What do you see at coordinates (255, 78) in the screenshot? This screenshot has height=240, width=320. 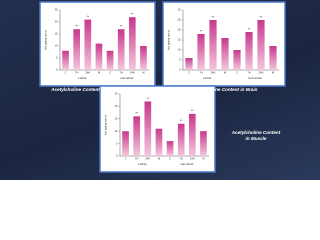 I see `x-group-label: Sub-lethal` at bounding box center [255, 78].